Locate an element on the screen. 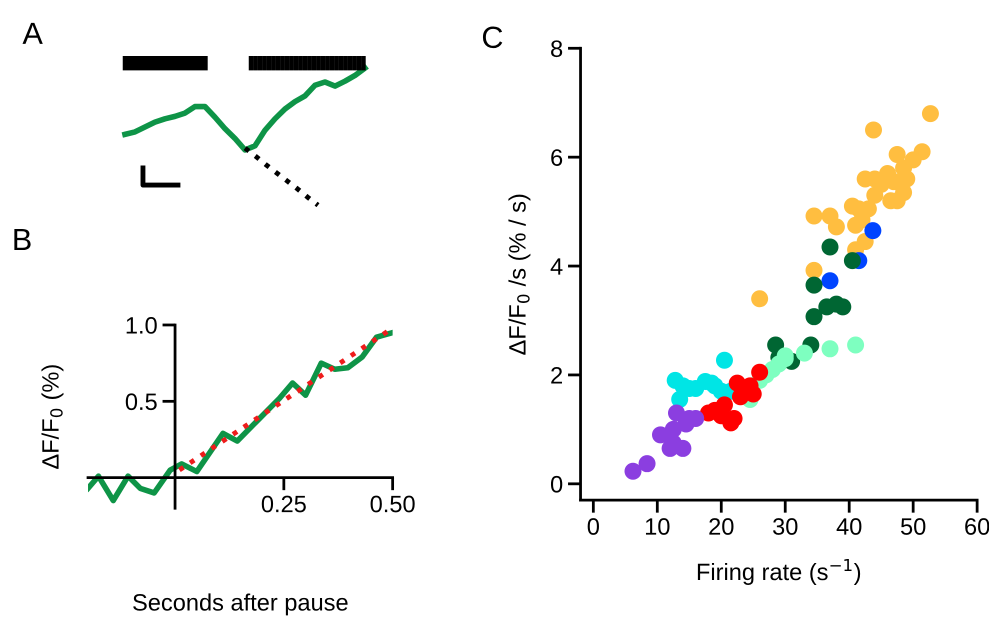  x-tick-label: 0.50 is located at coordinates (392, 504).